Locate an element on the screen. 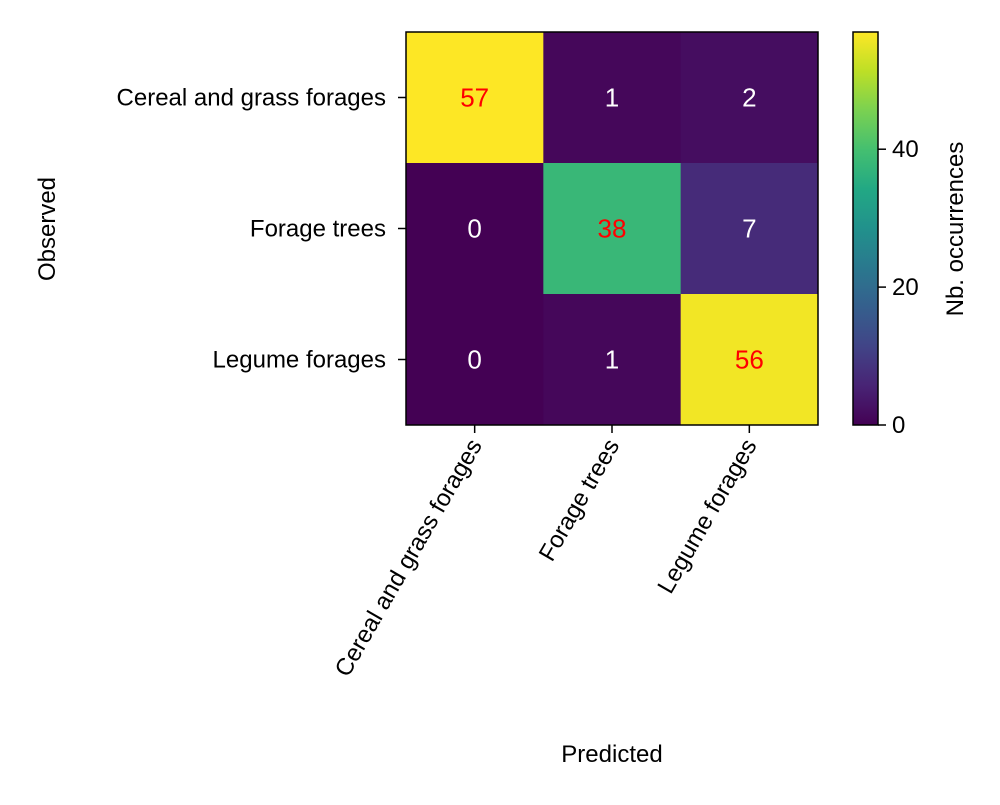 This screenshot has height=805, width=1000. colorbar-tick-label: 0 is located at coordinates (898, 425).